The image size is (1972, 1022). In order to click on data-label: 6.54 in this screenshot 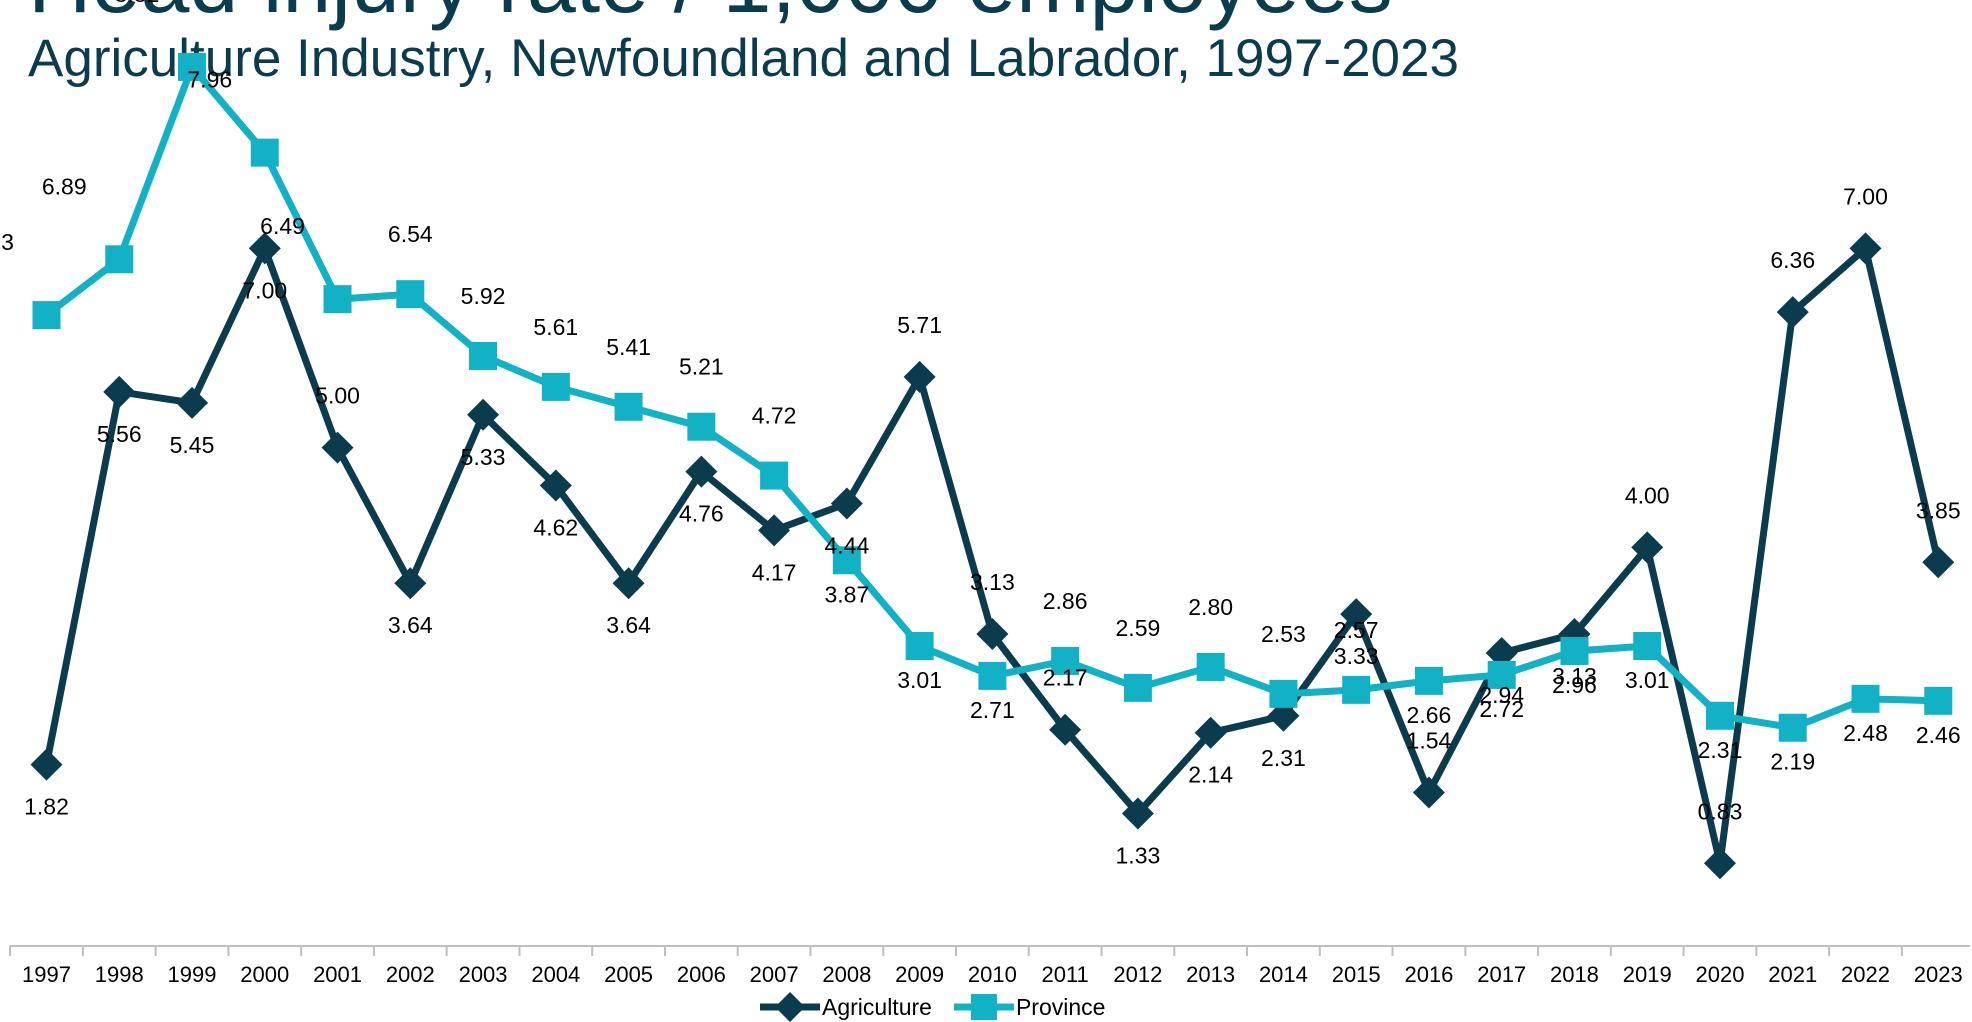, I will do `click(410, 234)`.